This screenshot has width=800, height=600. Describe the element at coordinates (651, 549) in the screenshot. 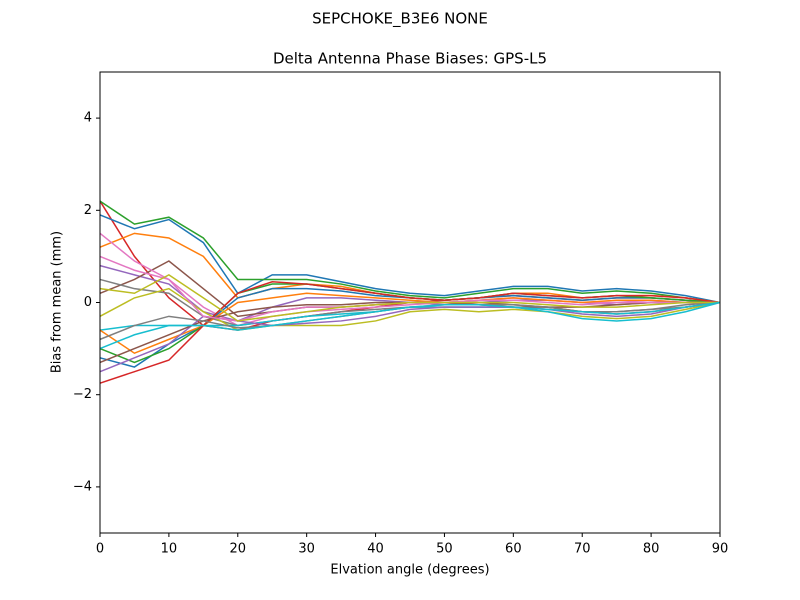

I see `x-tick-label: 80` at that location.